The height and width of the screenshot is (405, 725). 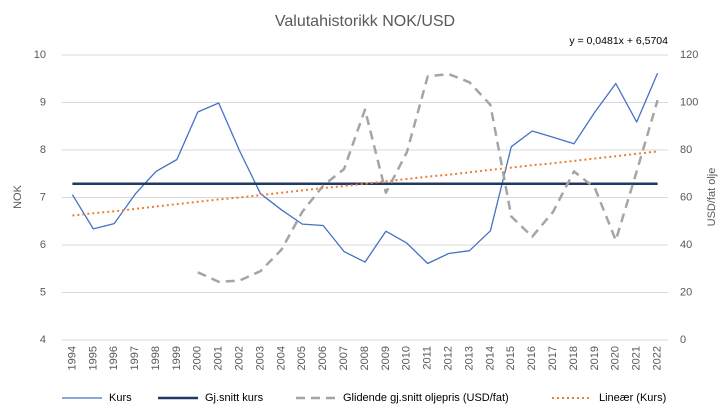 What do you see at coordinates (618, 41) in the screenshot?
I see `trendline-equation: y = 0,0481x + 6,5704` at bounding box center [618, 41].